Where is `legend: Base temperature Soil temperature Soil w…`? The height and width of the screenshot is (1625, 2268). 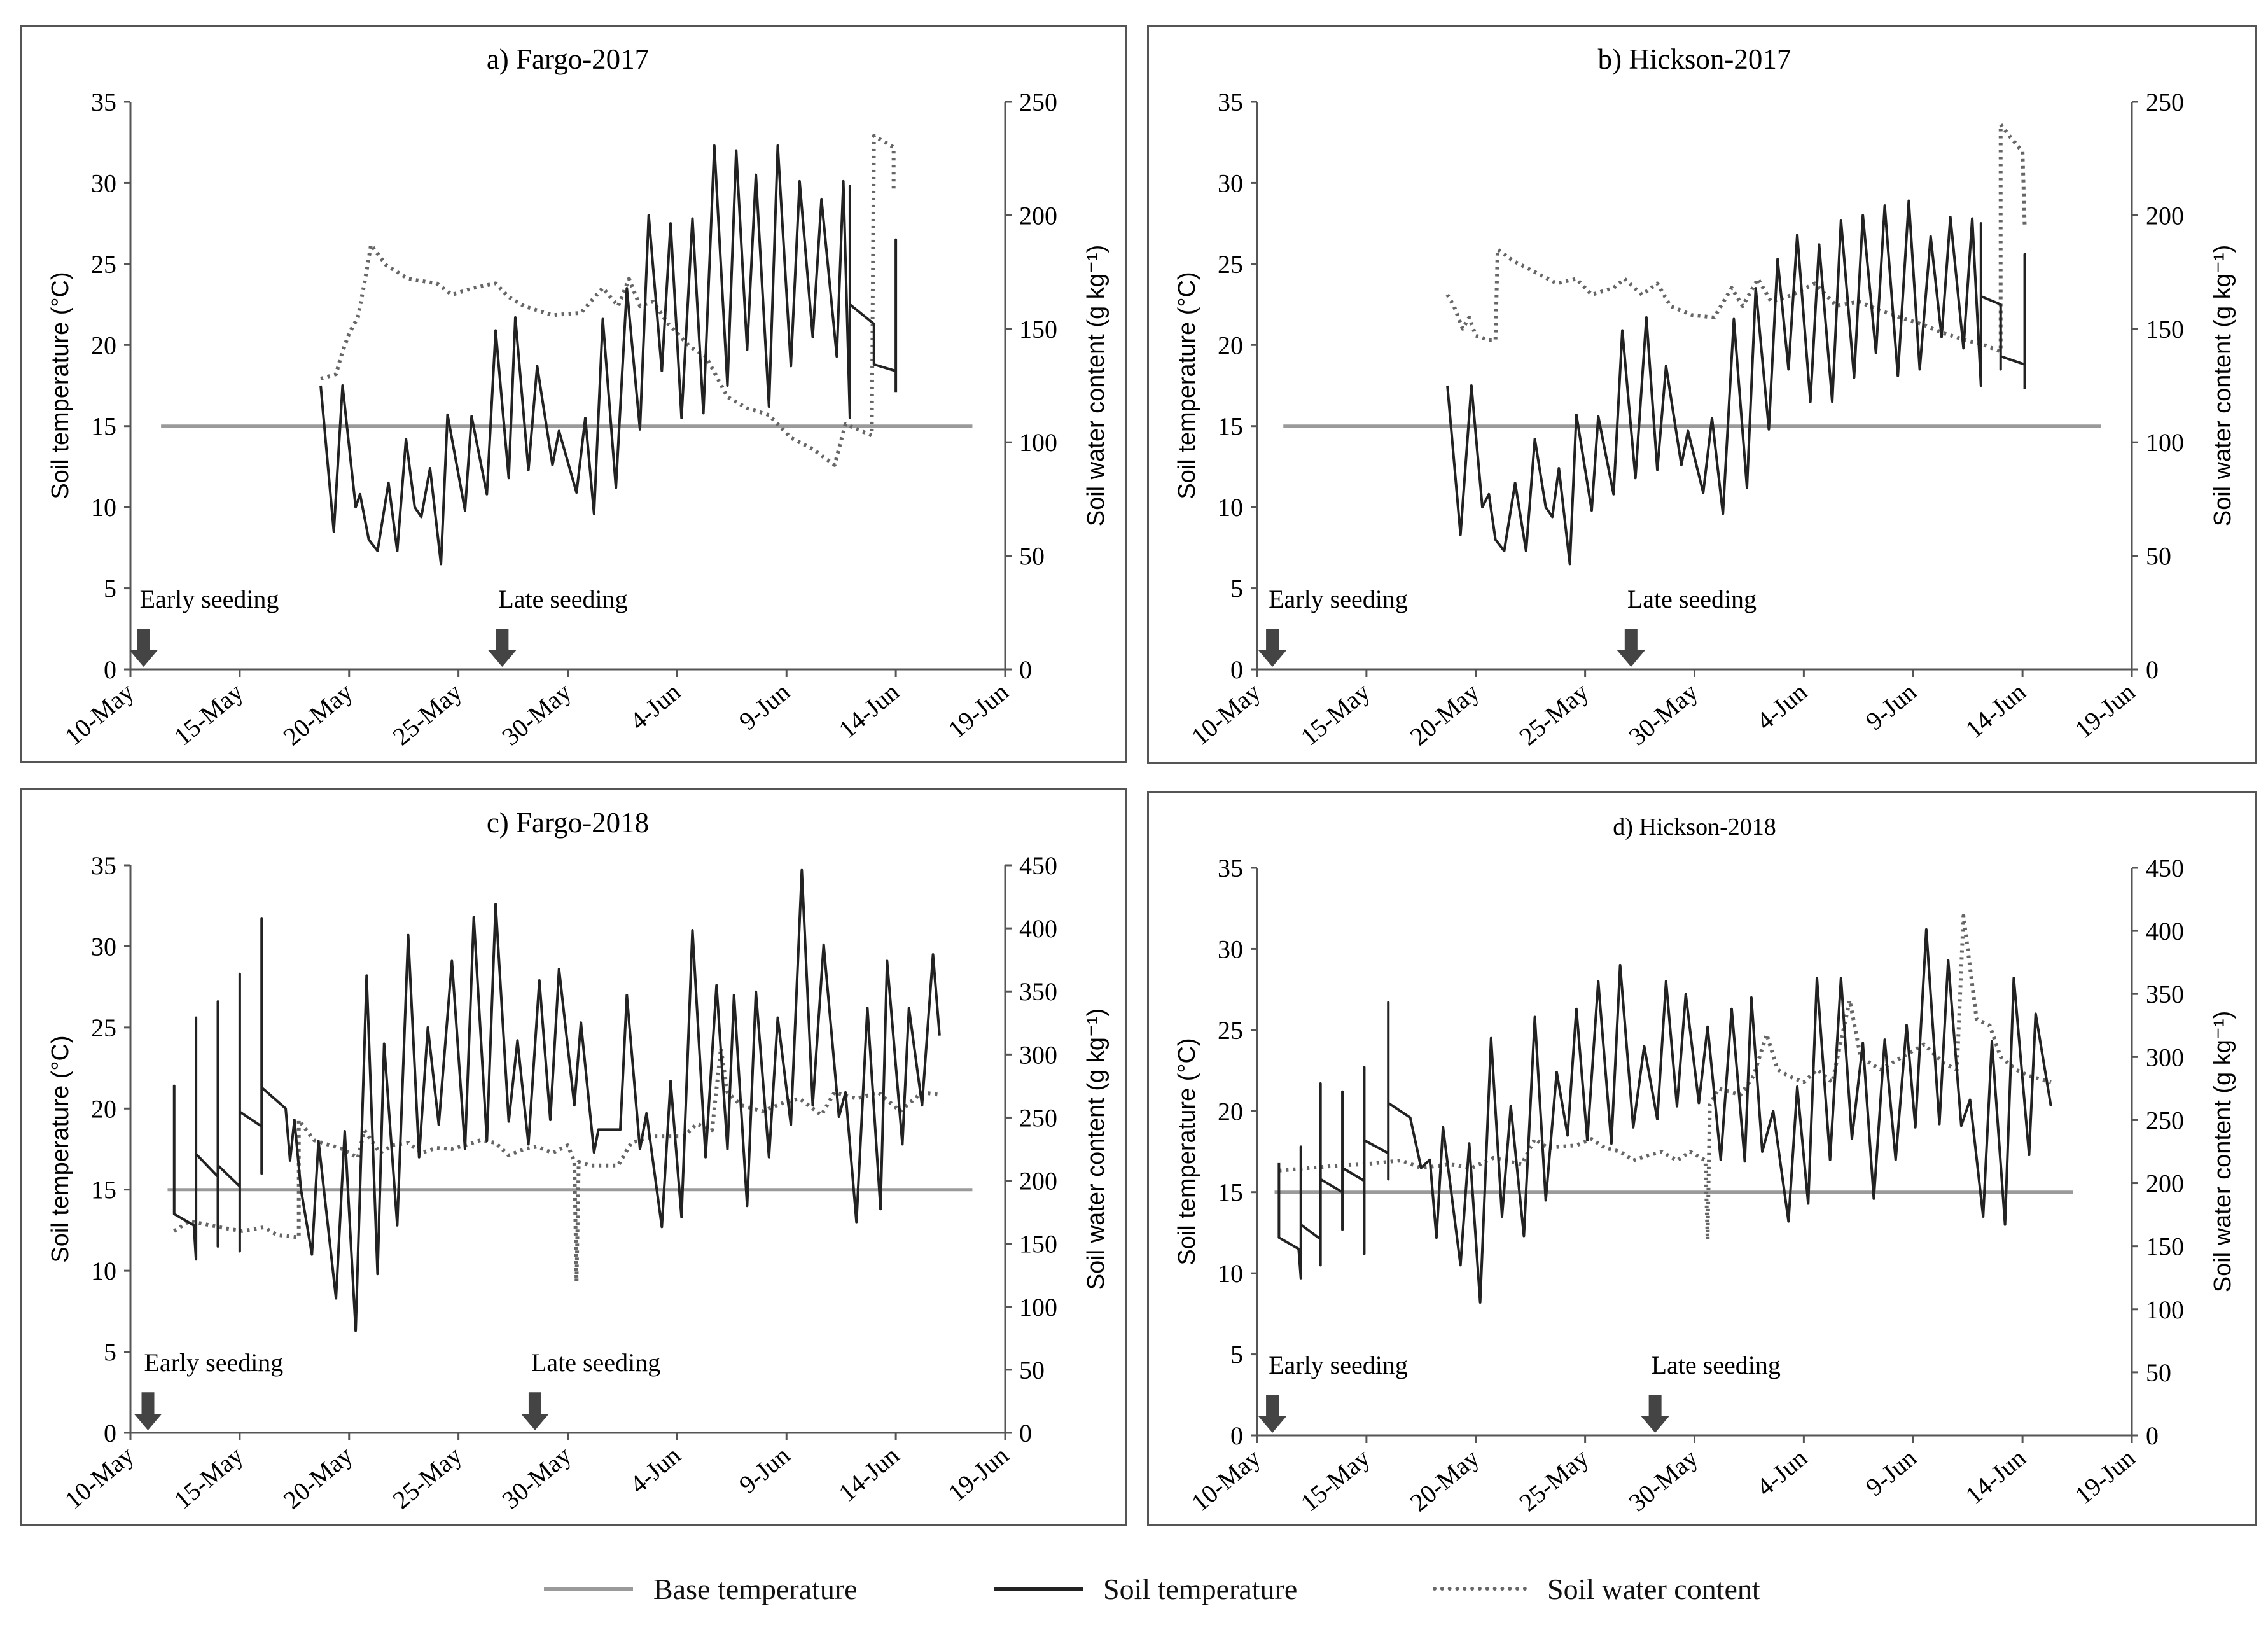 legend: Base temperature Soil temperature Soil w… is located at coordinates (1134, 1589).